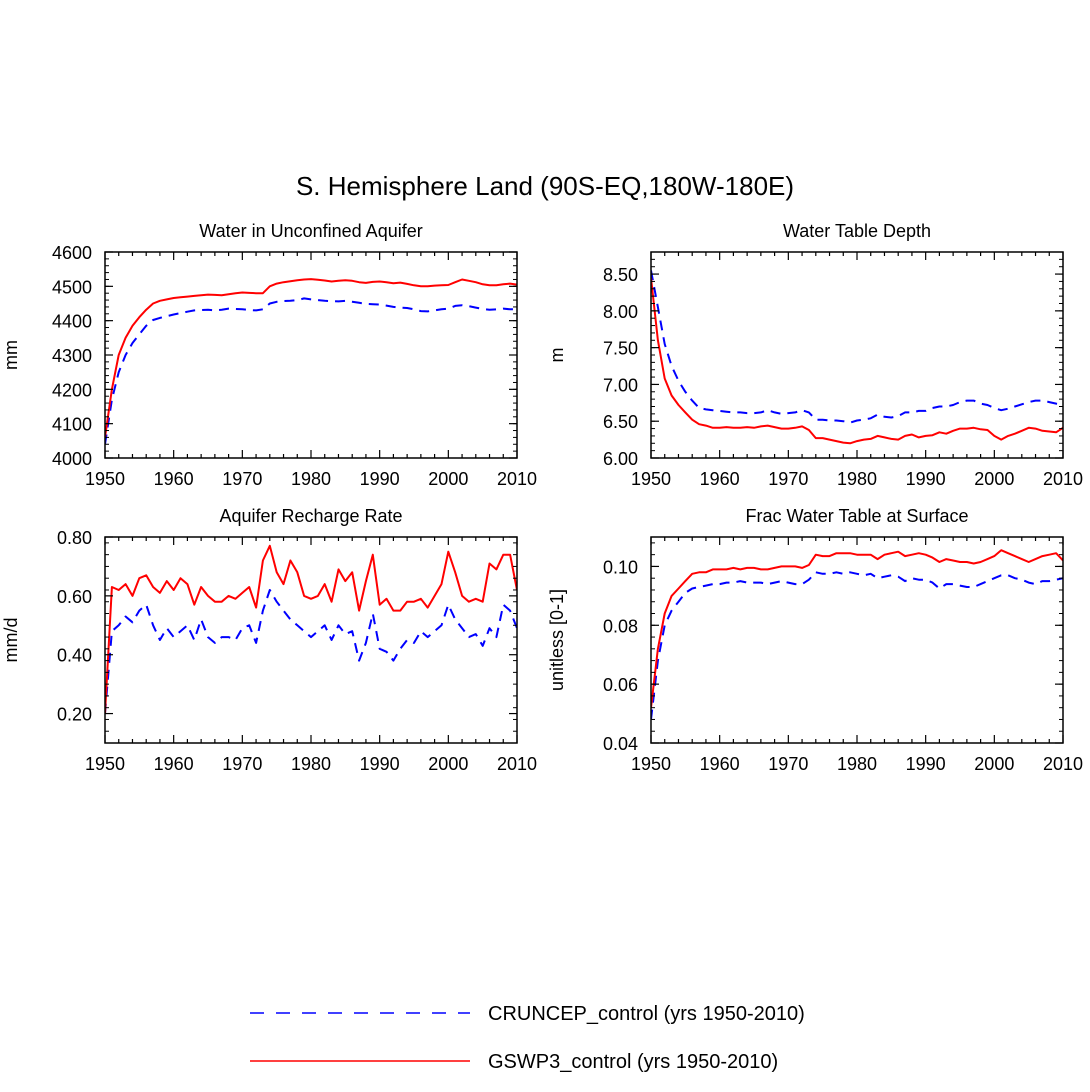  What do you see at coordinates (620, 744) in the screenshot?
I see `y-tick-label: 0.04` at bounding box center [620, 744].